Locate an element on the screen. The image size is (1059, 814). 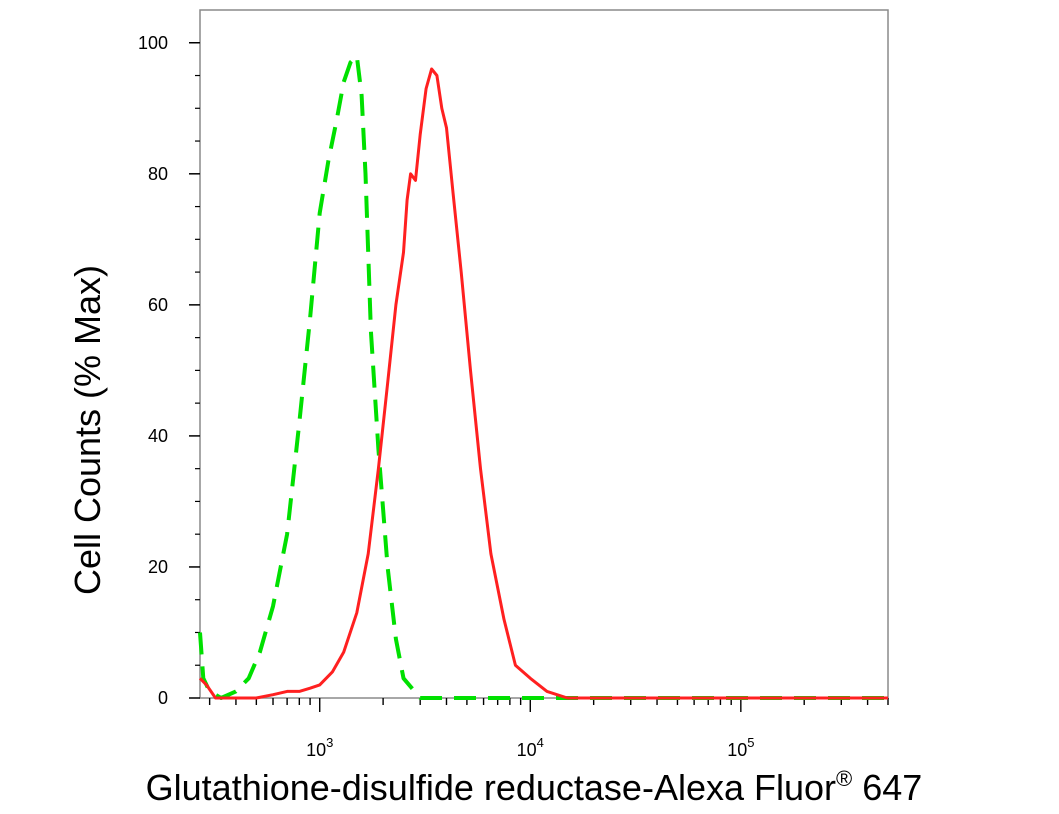
x-tick-exponent: 5 is located at coordinates (750, 742).